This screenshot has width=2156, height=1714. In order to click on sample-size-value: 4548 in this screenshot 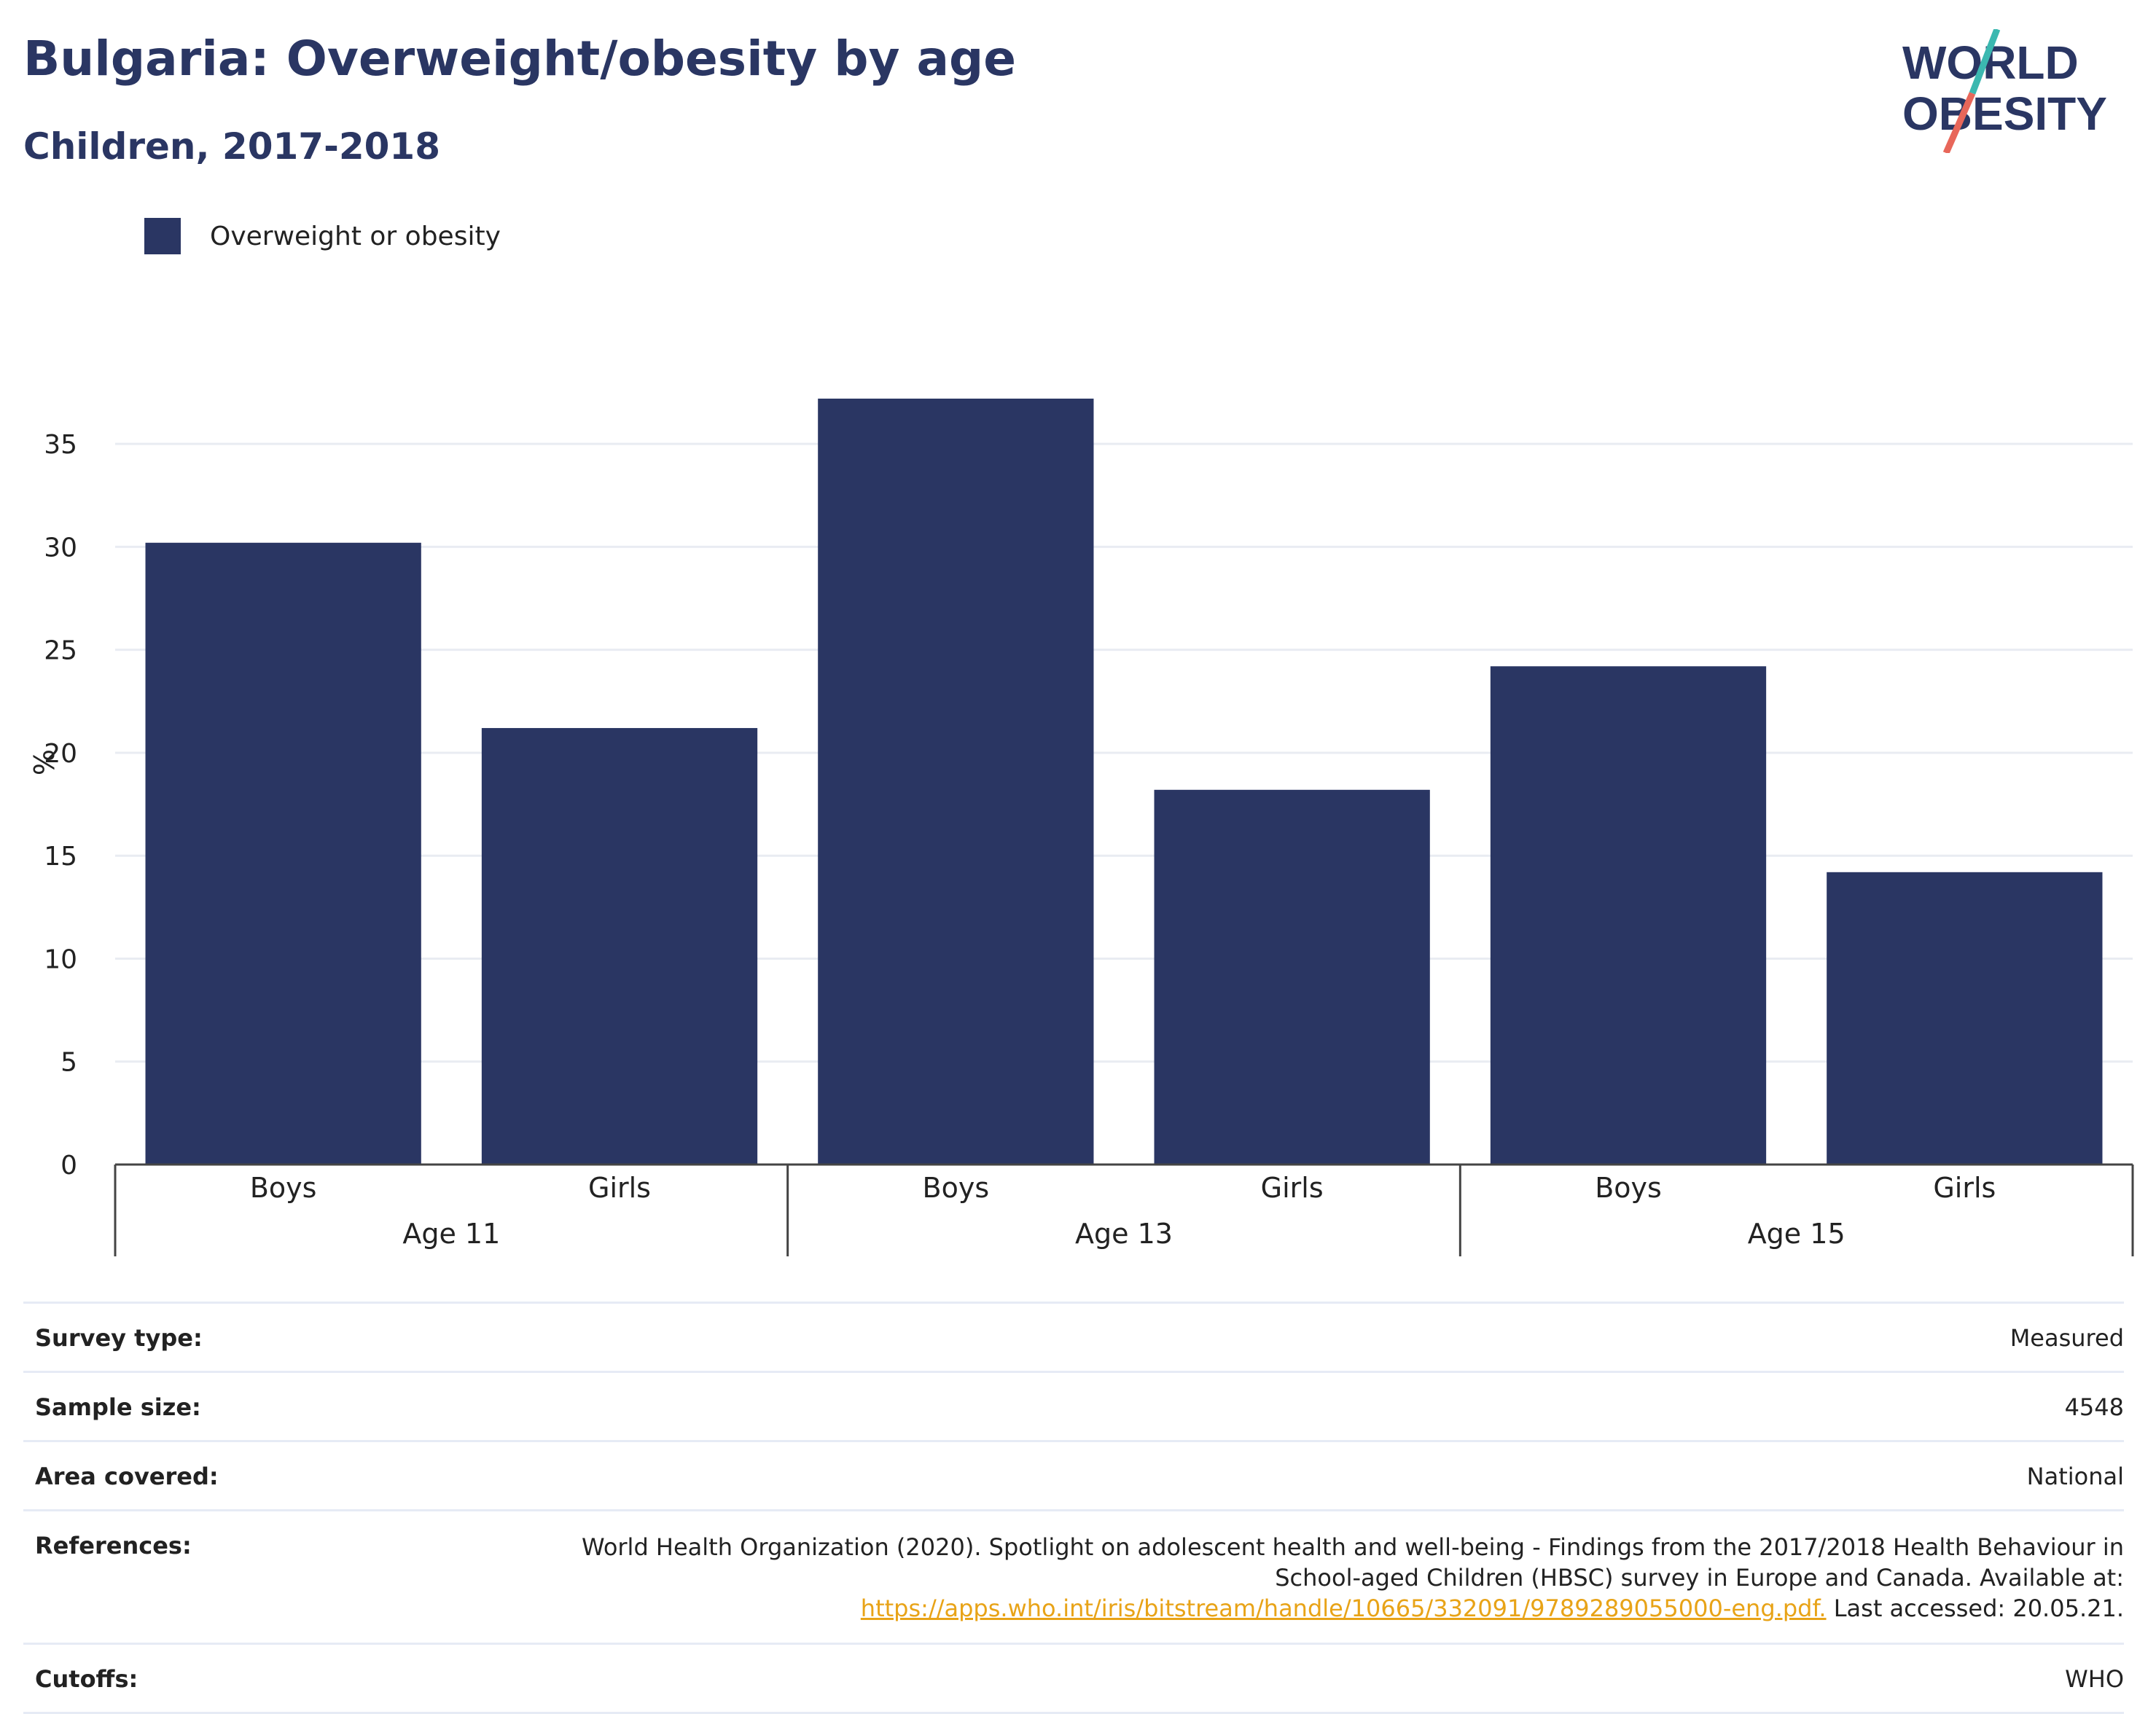, I will do `click(2094, 1407)`.